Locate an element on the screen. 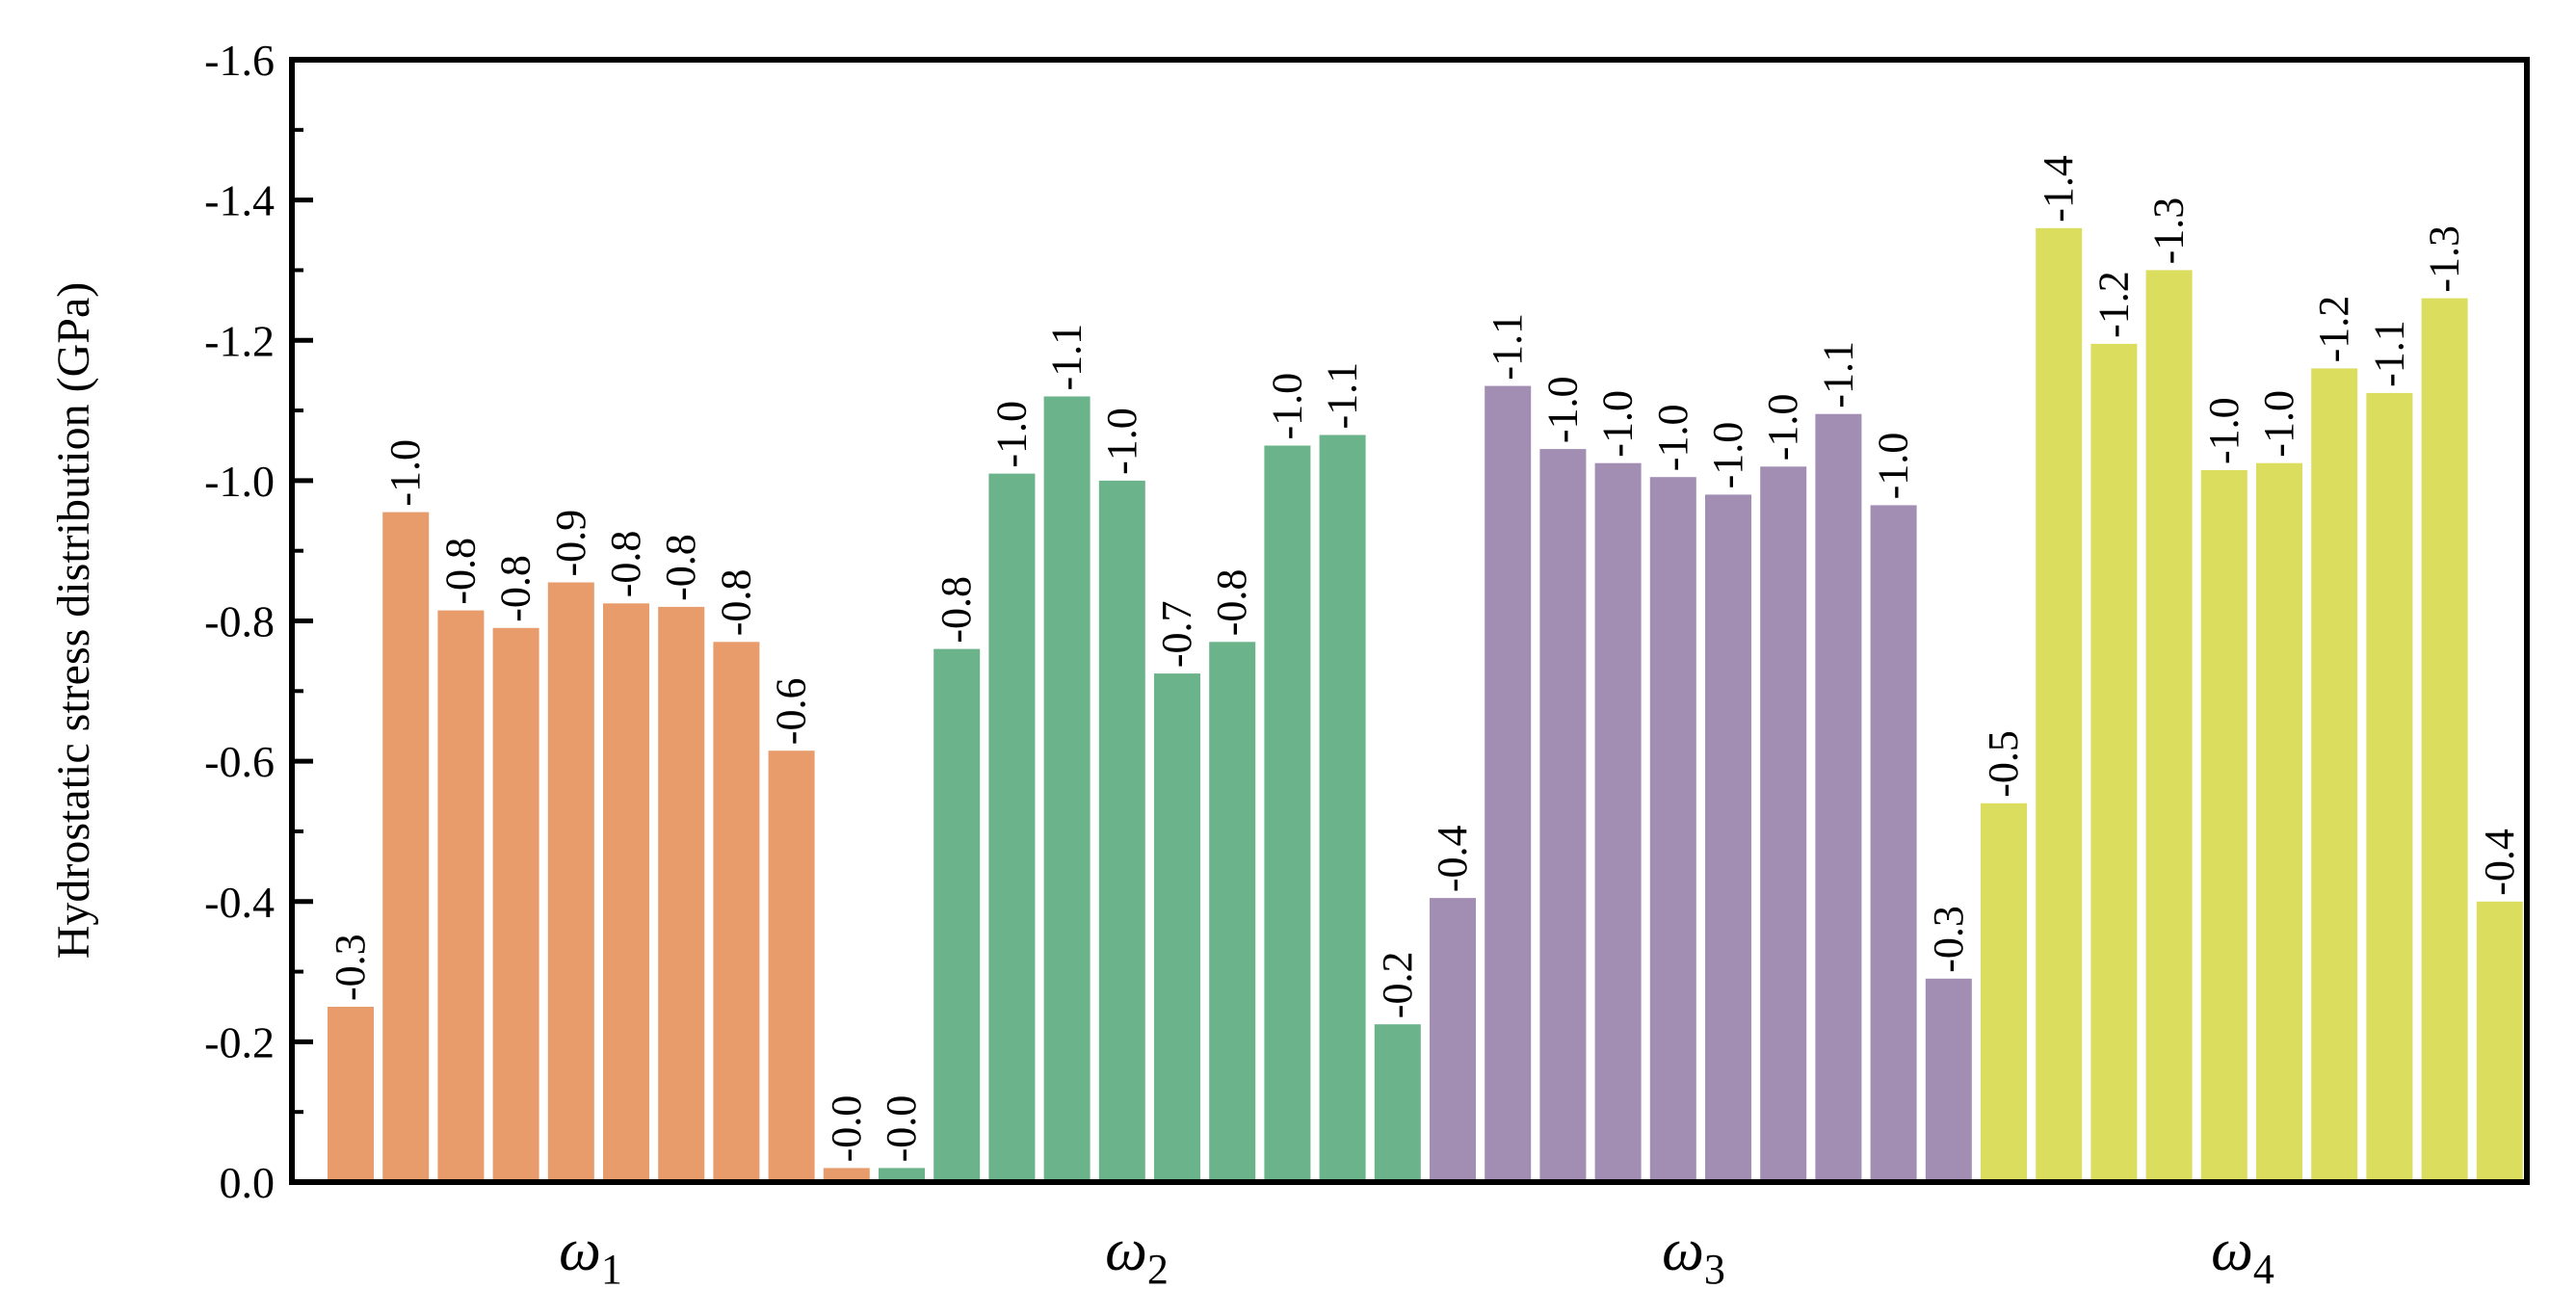 The width and height of the screenshot is (2576, 1290). x-axis-categories: ω1 ω2 ω3 ω4 is located at coordinates (1416, 1254).